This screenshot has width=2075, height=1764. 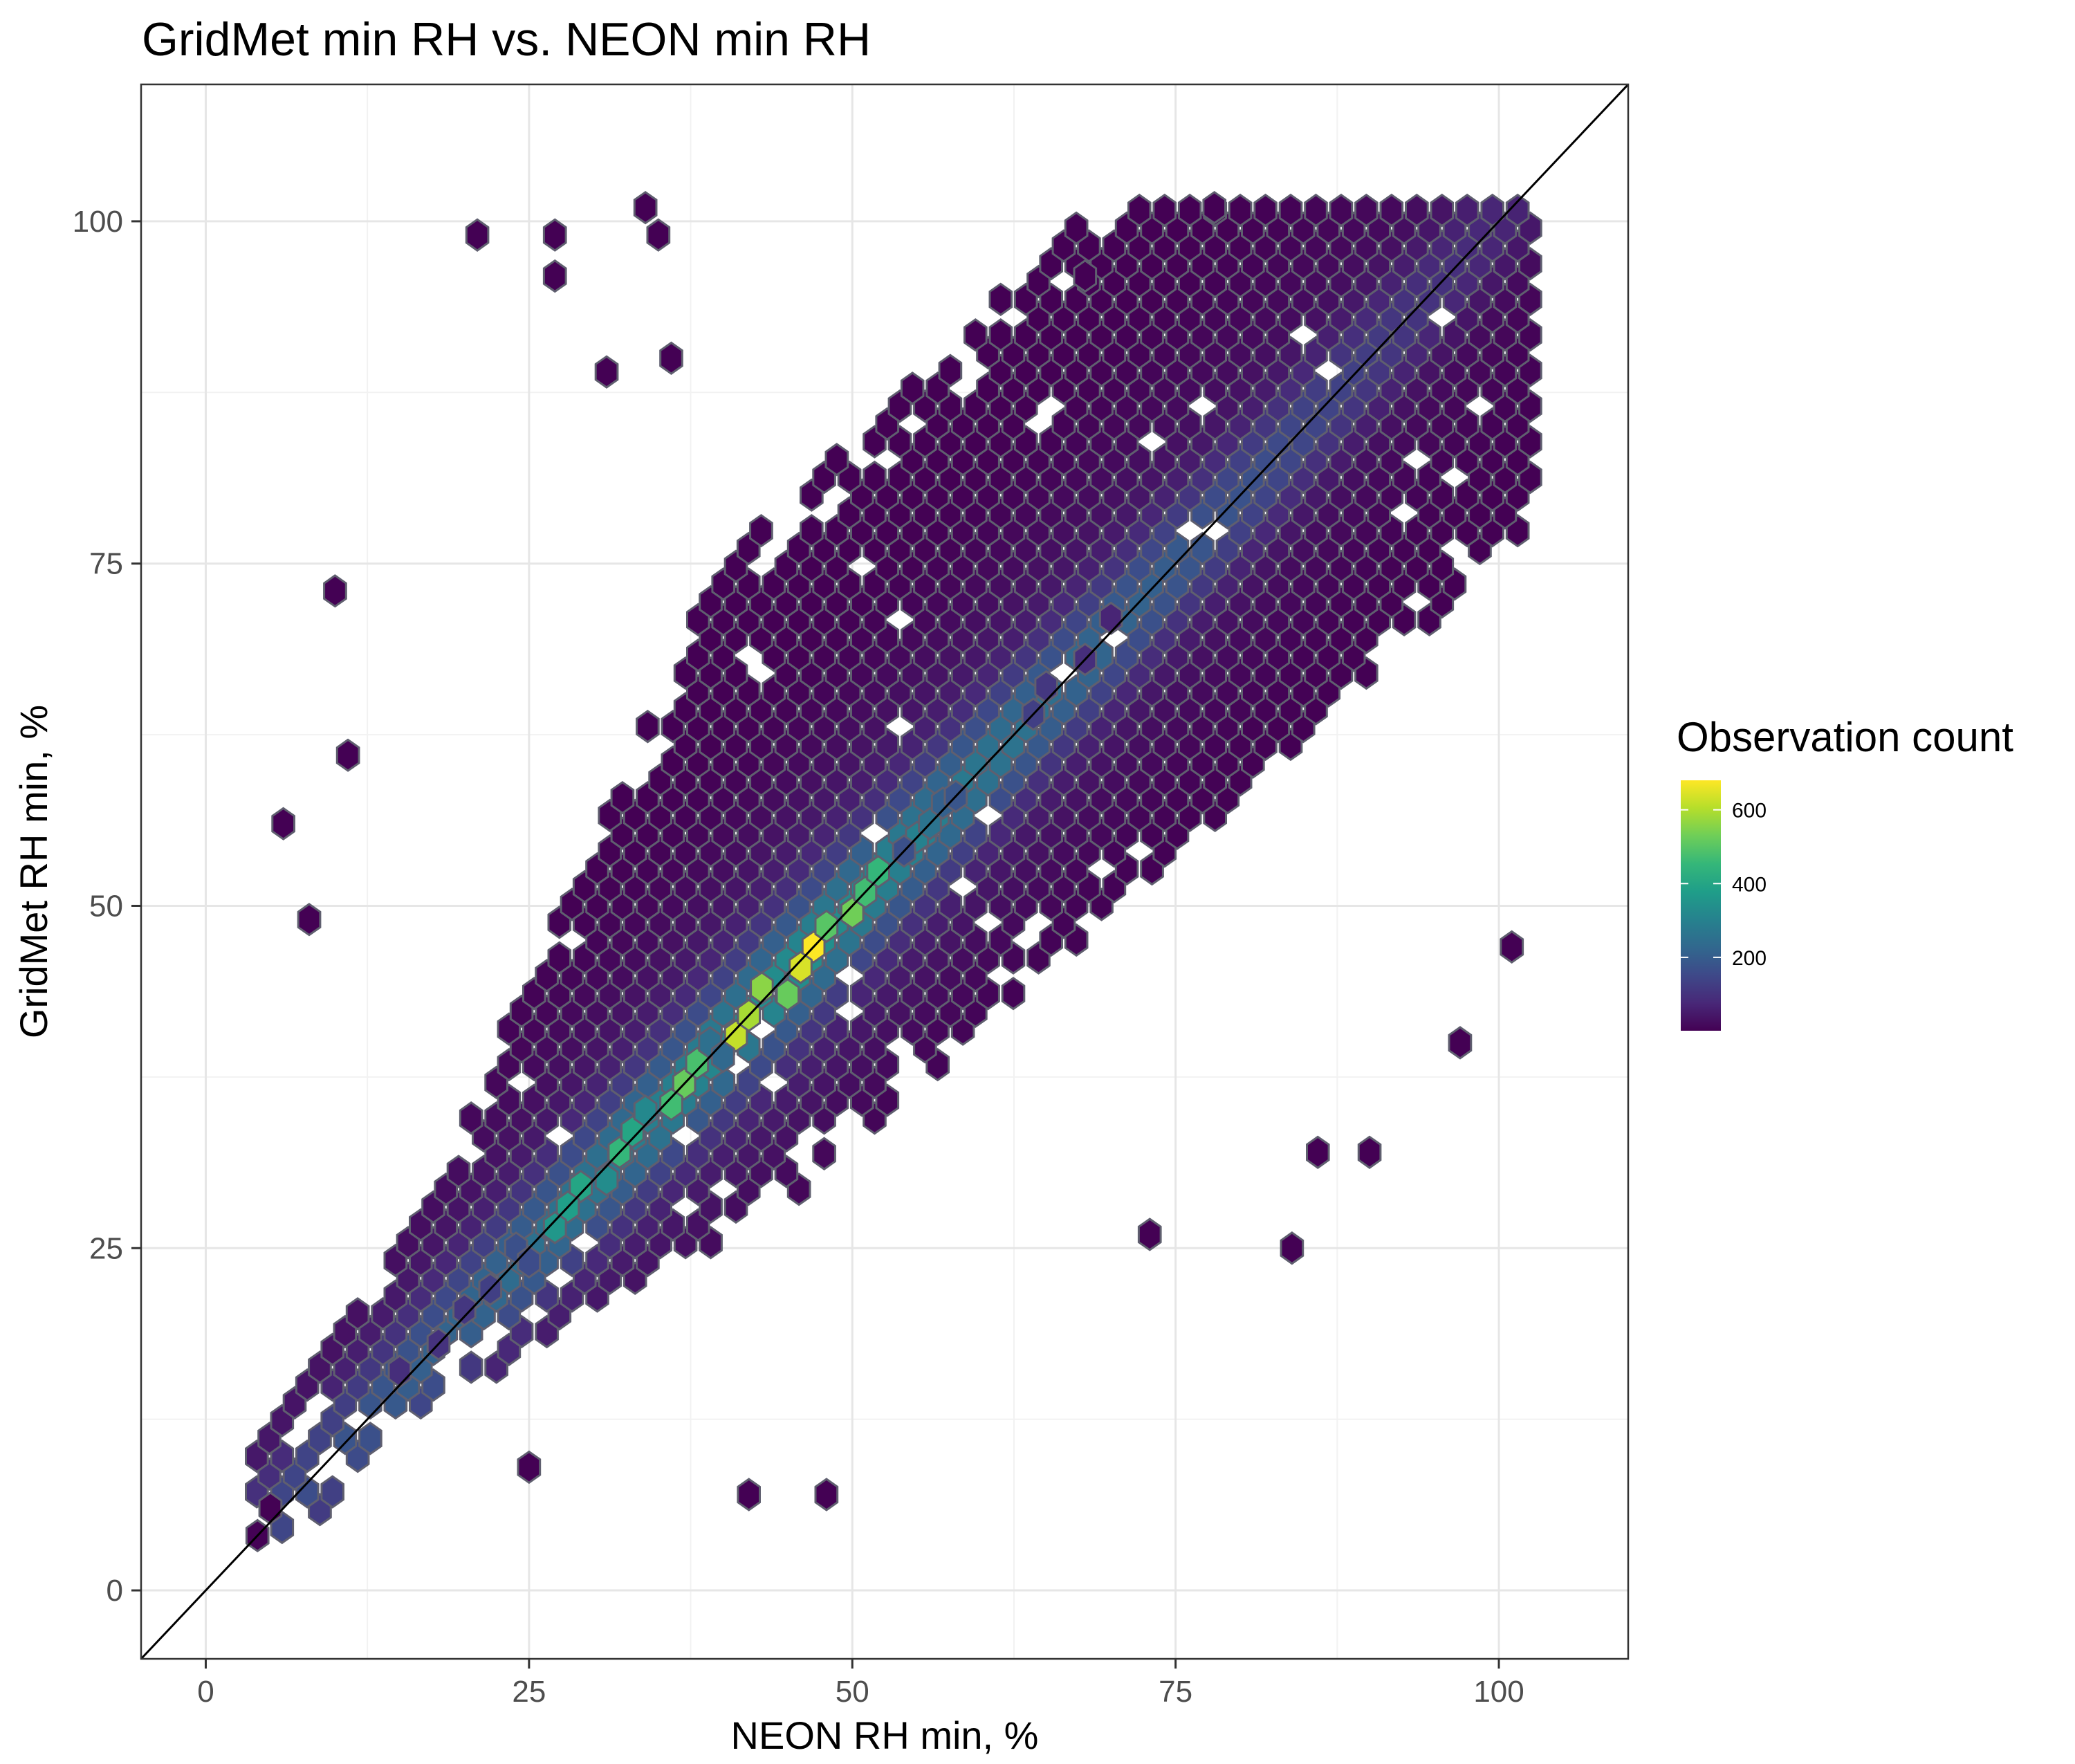 What do you see at coordinates (106, 564) in the screenshot?
I see `y-tick-label: 75` at bounding box center [106, 564].